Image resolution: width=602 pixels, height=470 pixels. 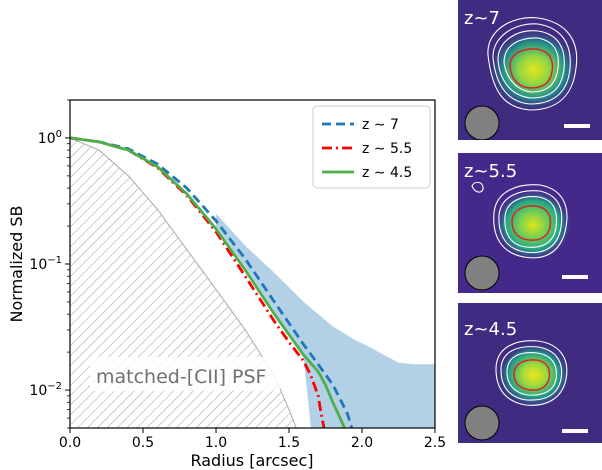 I want to click on x-tick-label: 0.5, so click(x=143, y=443).